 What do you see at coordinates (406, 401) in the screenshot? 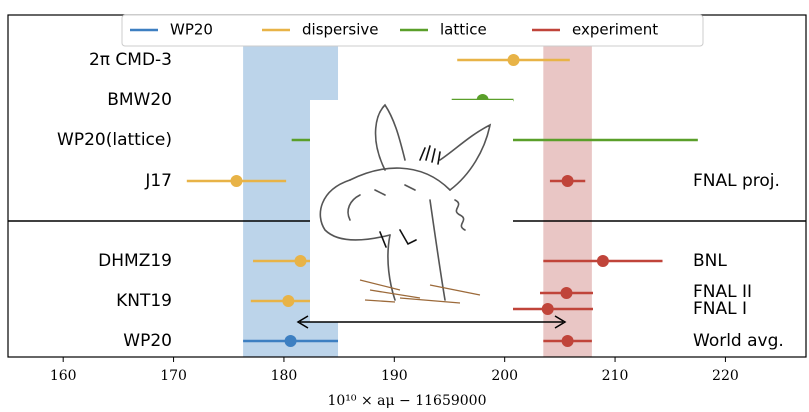
I see `x-axis-label: 10¹⁰ × aμ − 11659000` at bounding box center [406, 401].